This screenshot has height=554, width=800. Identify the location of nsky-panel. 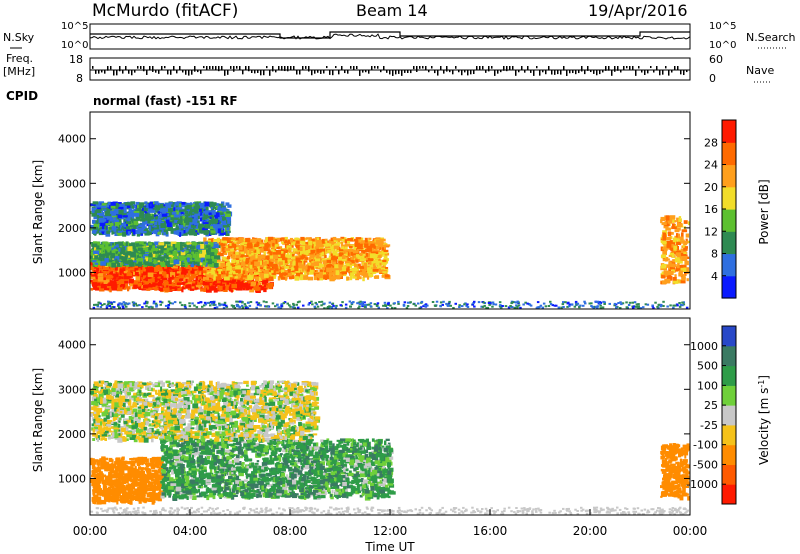
(390, 36).